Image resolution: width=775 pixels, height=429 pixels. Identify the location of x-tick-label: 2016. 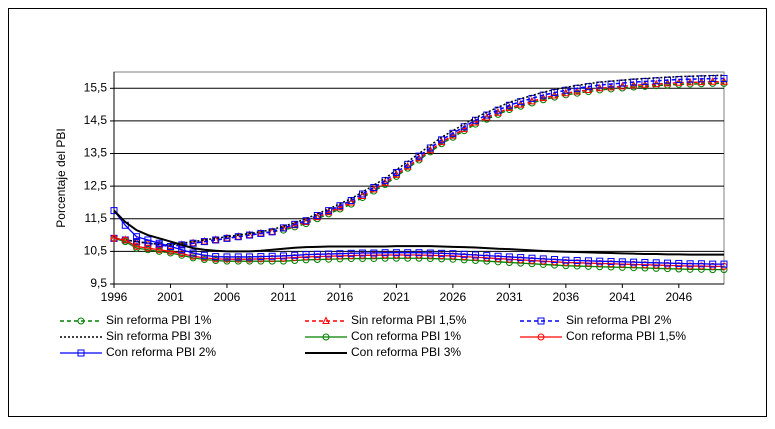
(340, 297).